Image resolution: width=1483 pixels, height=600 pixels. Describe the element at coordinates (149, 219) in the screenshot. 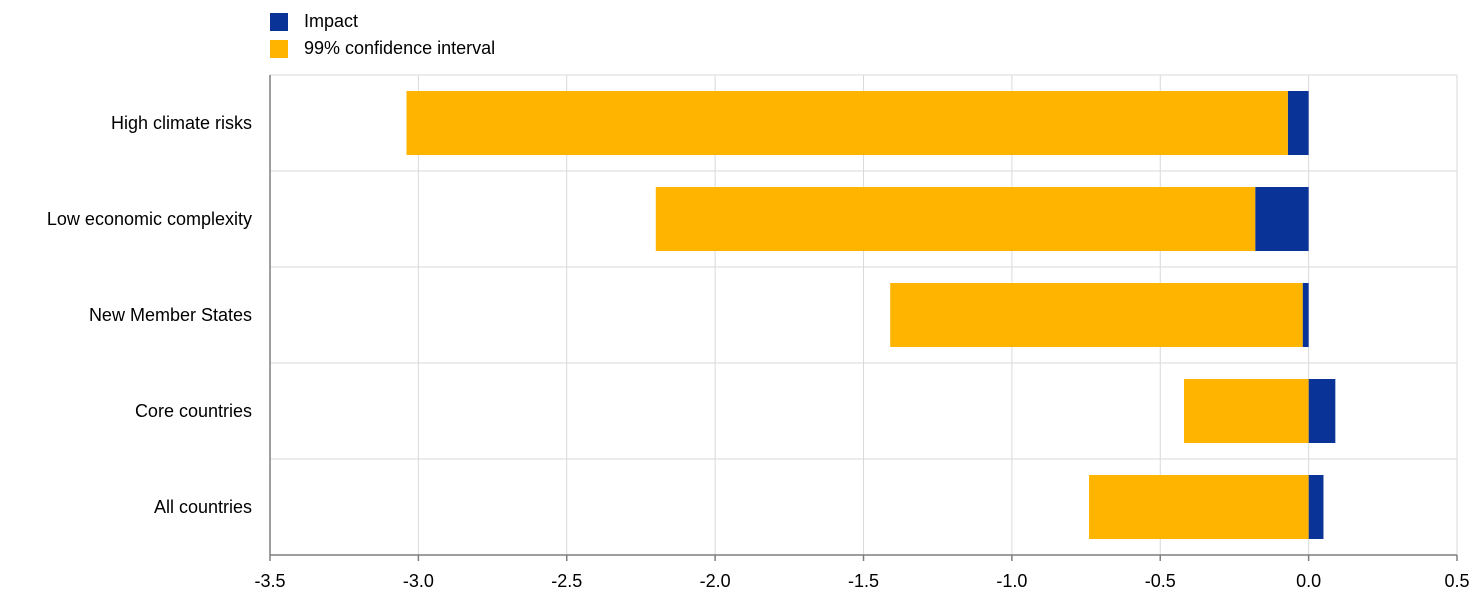

I see `category-label: Low economic complexity` at that location.